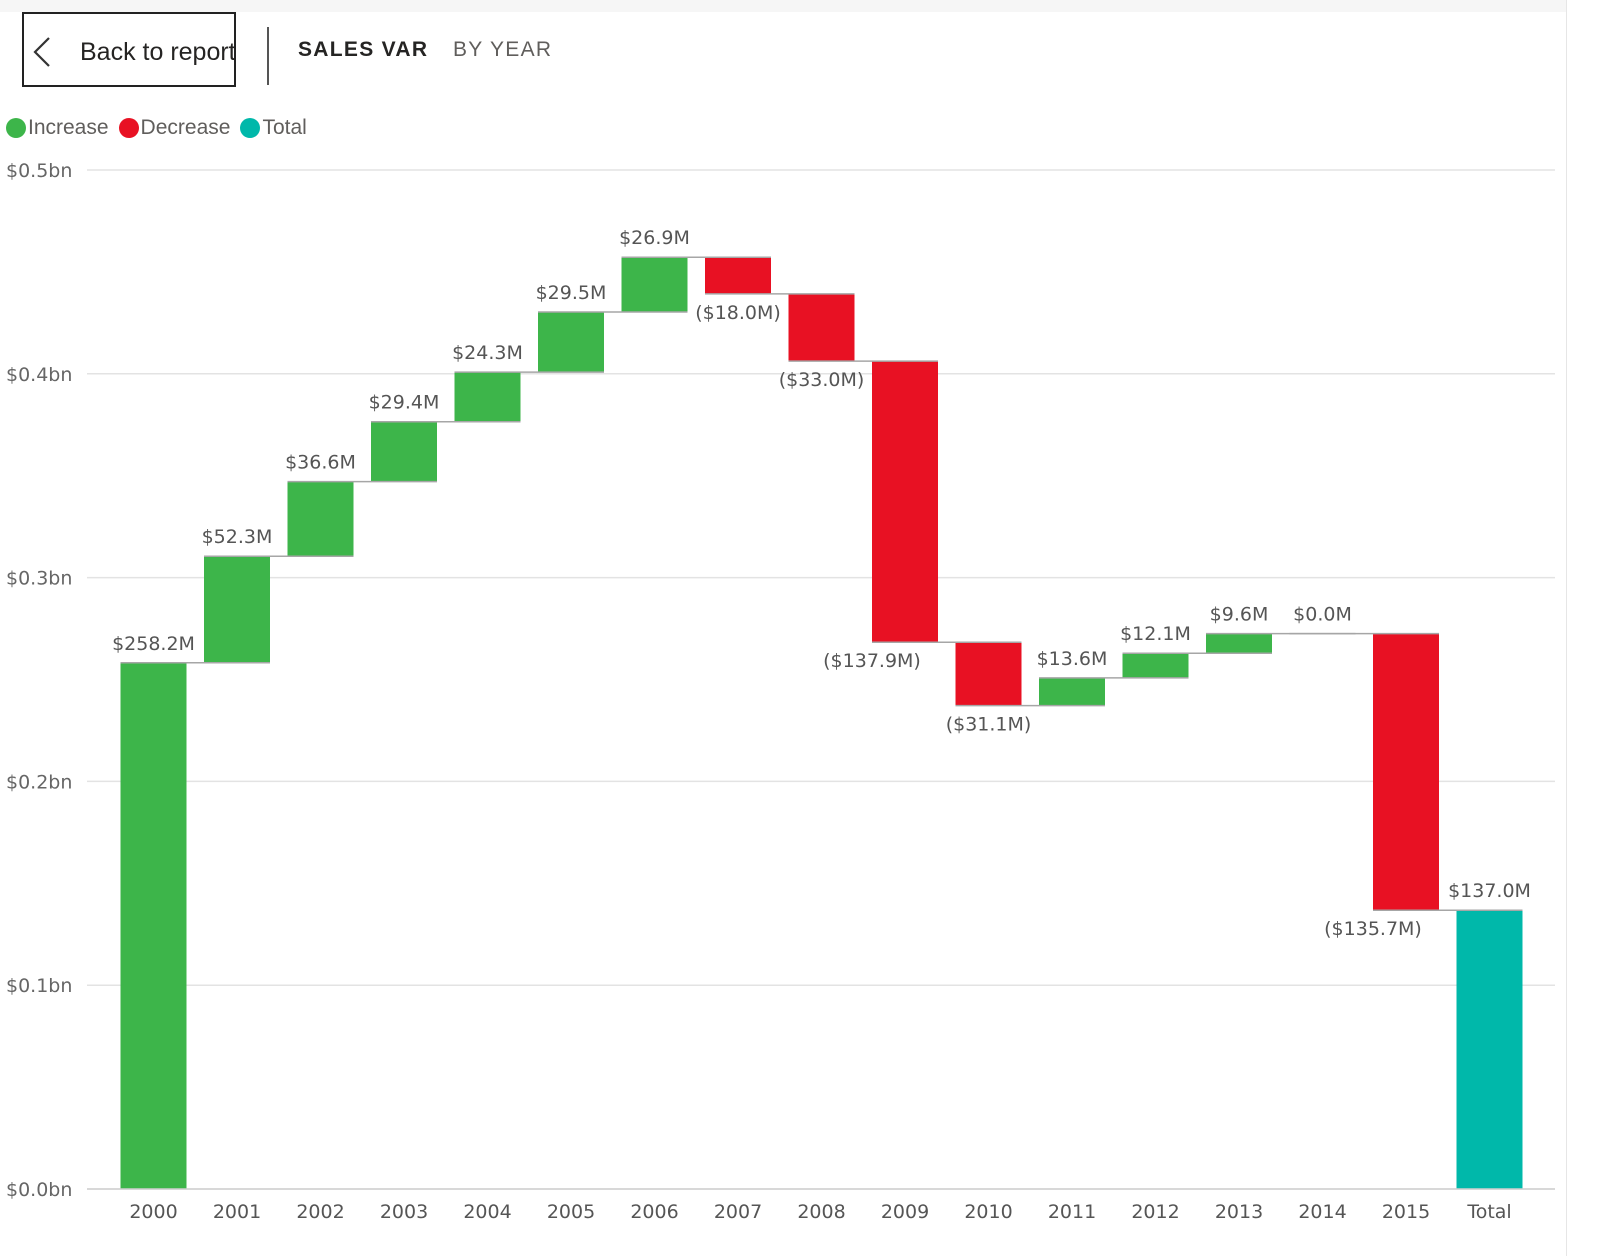 The height and width of the screenshot is (1256, 1604). I want to click on legend-label-total: Total, so click(284, 127).